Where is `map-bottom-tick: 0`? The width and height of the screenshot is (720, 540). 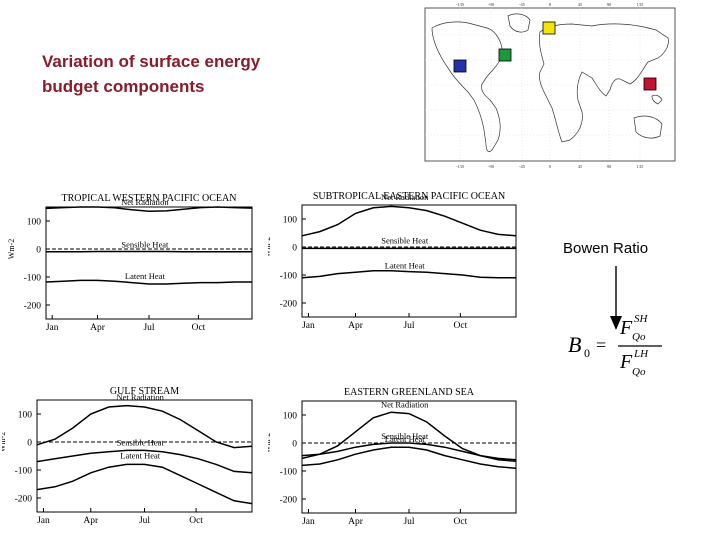
map-bottom-tick: 0 is located at coordinates (550, 166).